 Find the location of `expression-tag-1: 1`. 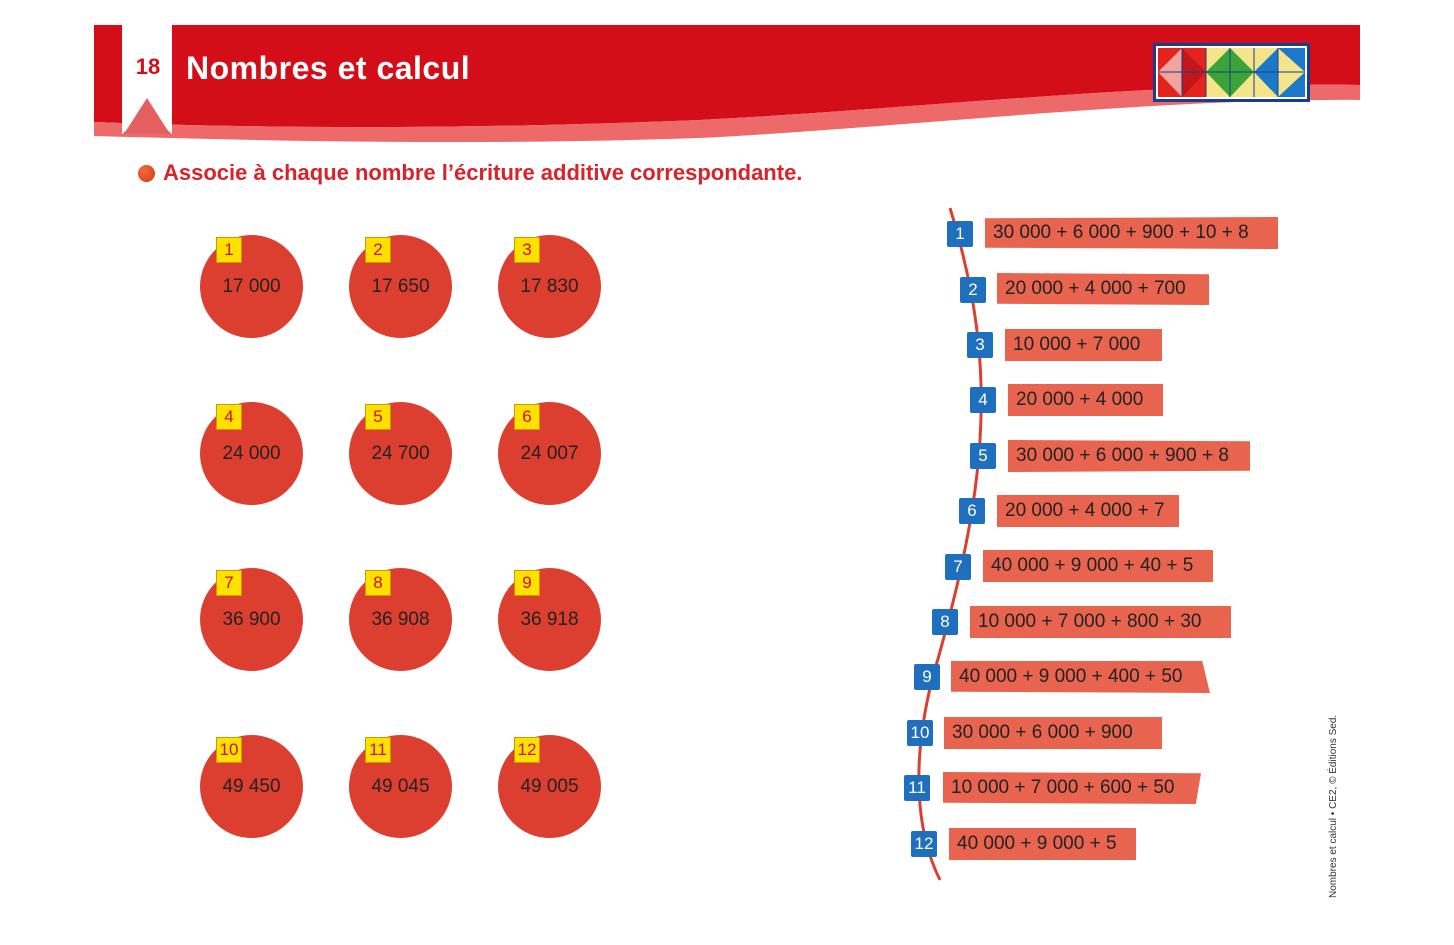

expression-tag-1: 1 is located at coordinates (960, 234).